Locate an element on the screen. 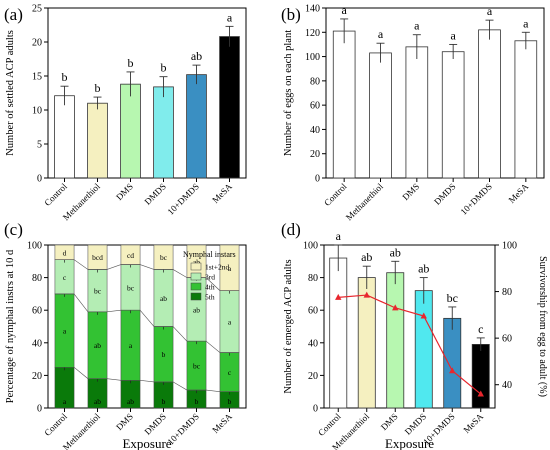  y2-axis-label: Survivorship from egg to adult (%) is located at coordinates (542, 326).